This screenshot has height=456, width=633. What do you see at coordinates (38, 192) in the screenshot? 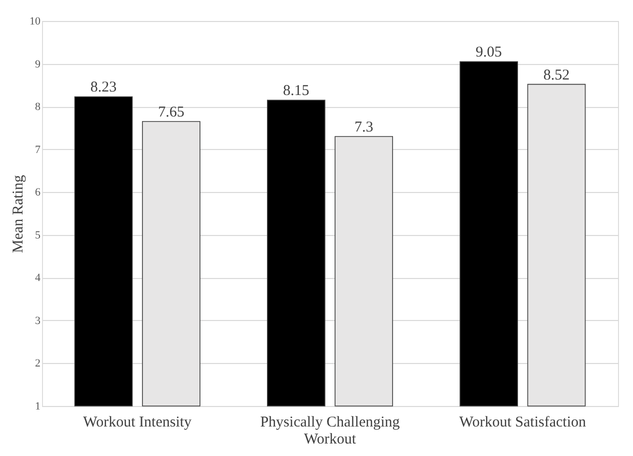
I see `y-tick-label: 6` at bounding box center [38, 192].